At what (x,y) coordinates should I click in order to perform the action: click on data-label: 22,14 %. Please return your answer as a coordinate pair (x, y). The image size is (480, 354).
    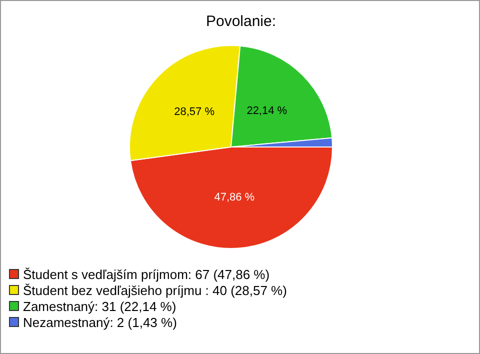
    Looking at the image, I should click on (267, 111).